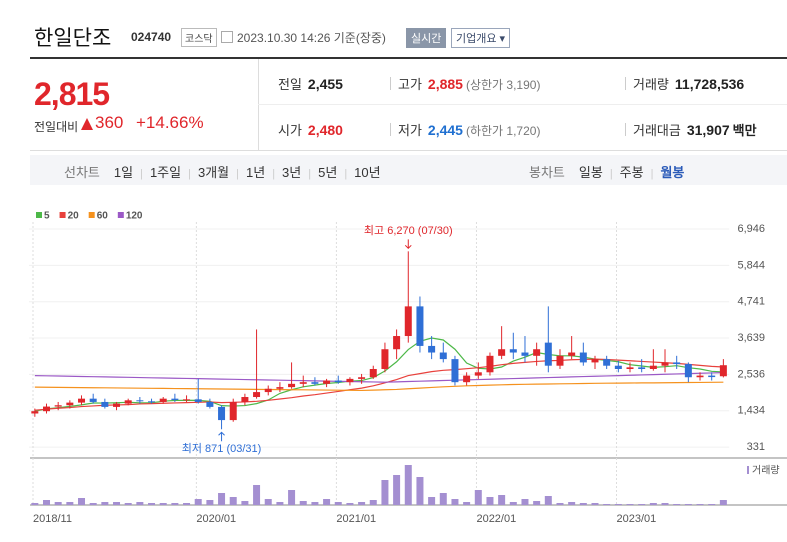 Image resolution: width=787 pixels, height=542 pixels. What do you see at coordinates (290, 84) in the screenshot?
I see `stat-label: 전일` at bounding box center [290, 84].